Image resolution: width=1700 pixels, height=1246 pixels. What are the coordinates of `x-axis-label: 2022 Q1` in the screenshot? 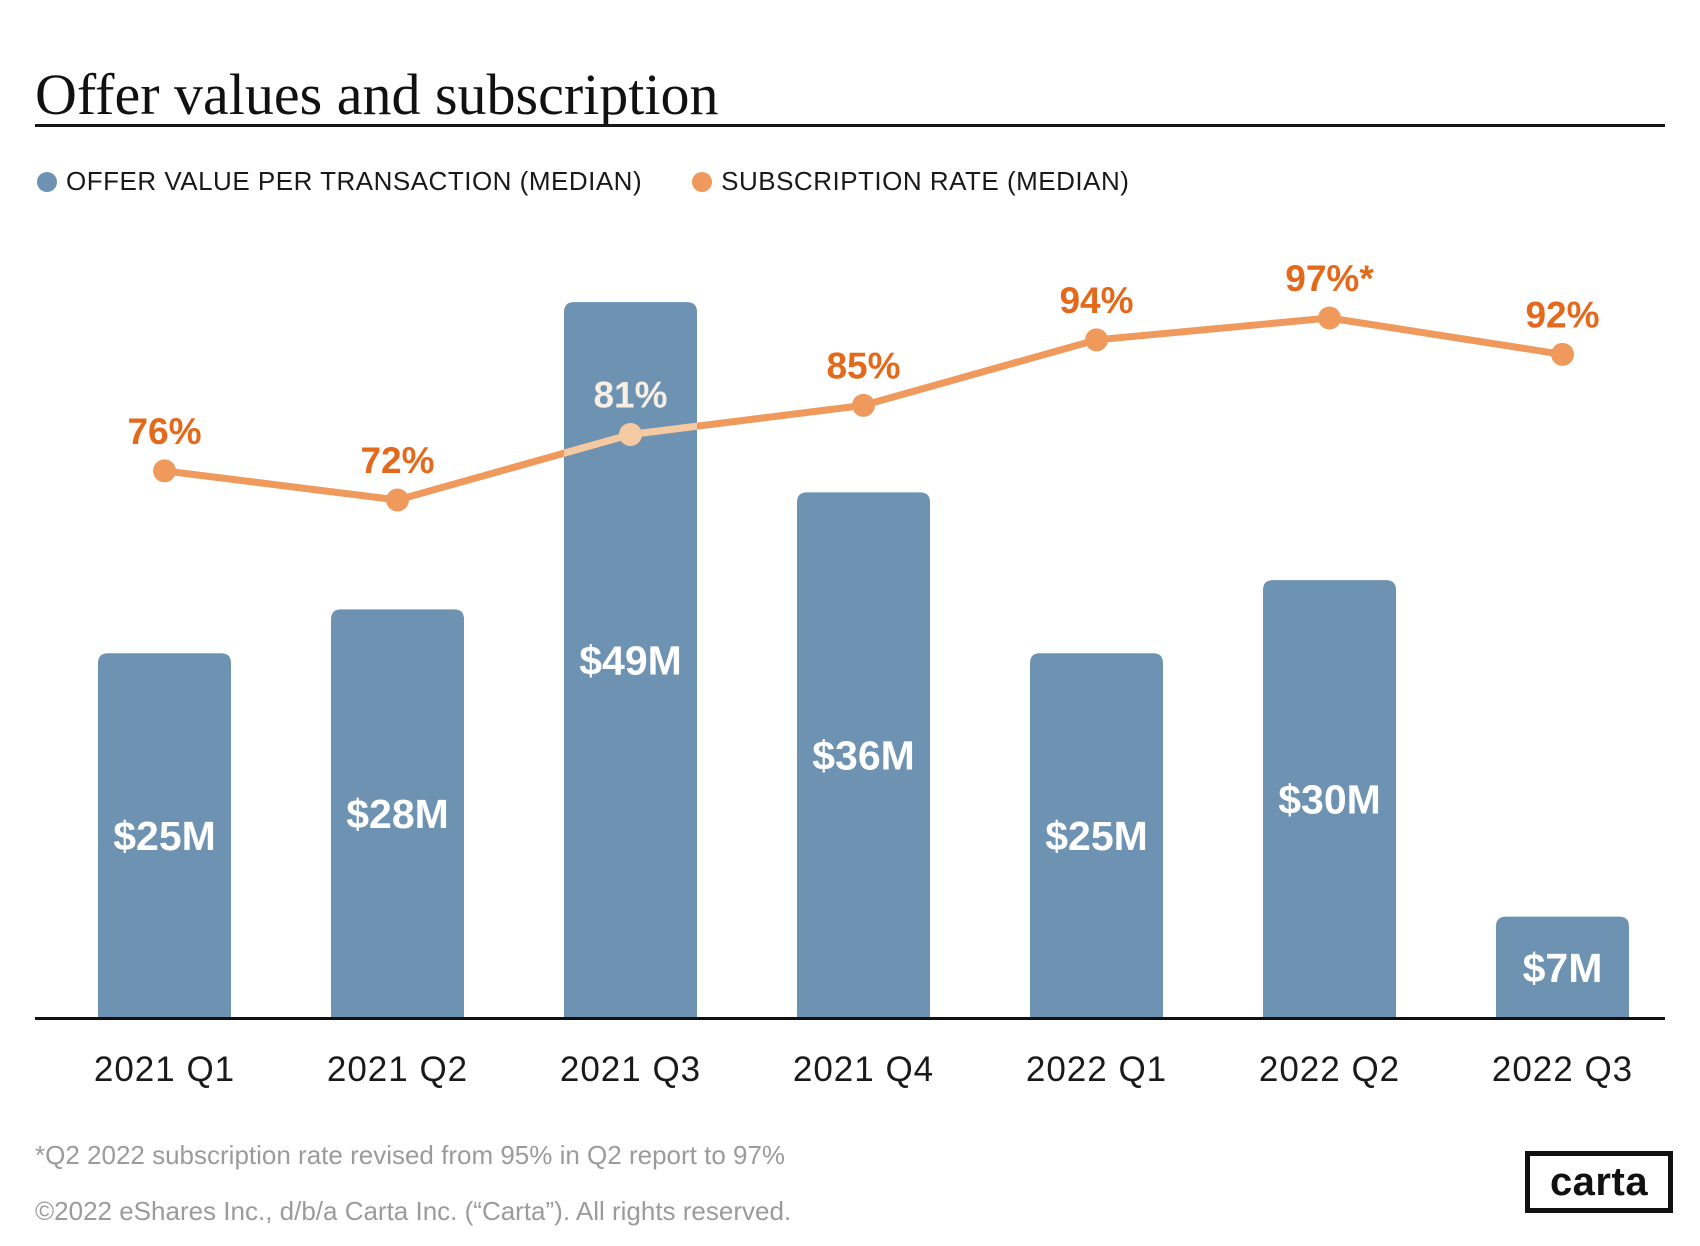 It's located at (1096, 1069).